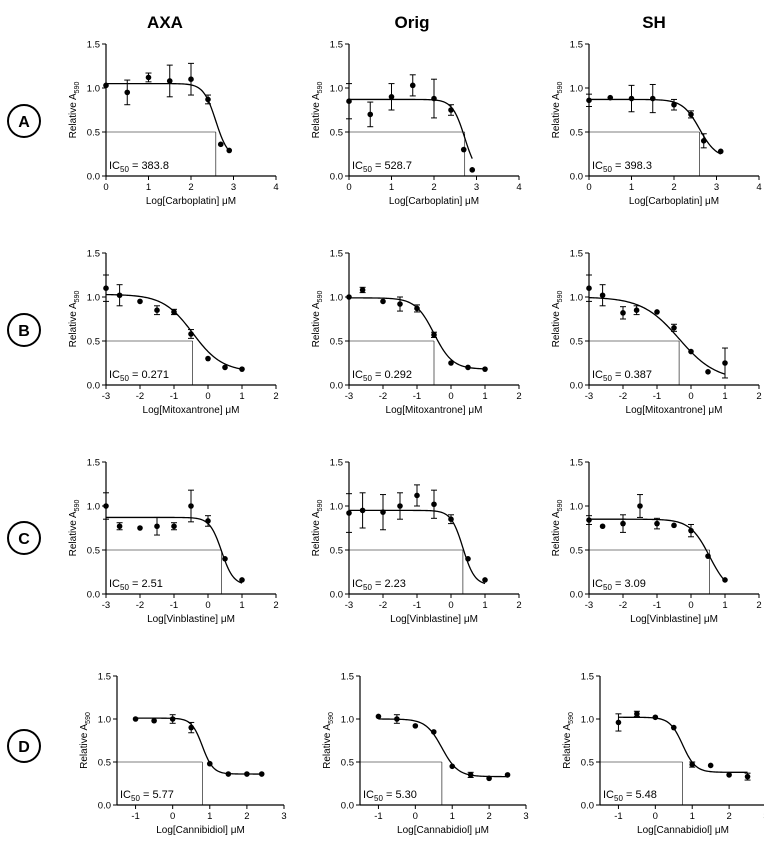 The height and width of the screenshot is (842, 764). I want to click on ic50-annotation: IC50 = 2.23, so click(379, 585).